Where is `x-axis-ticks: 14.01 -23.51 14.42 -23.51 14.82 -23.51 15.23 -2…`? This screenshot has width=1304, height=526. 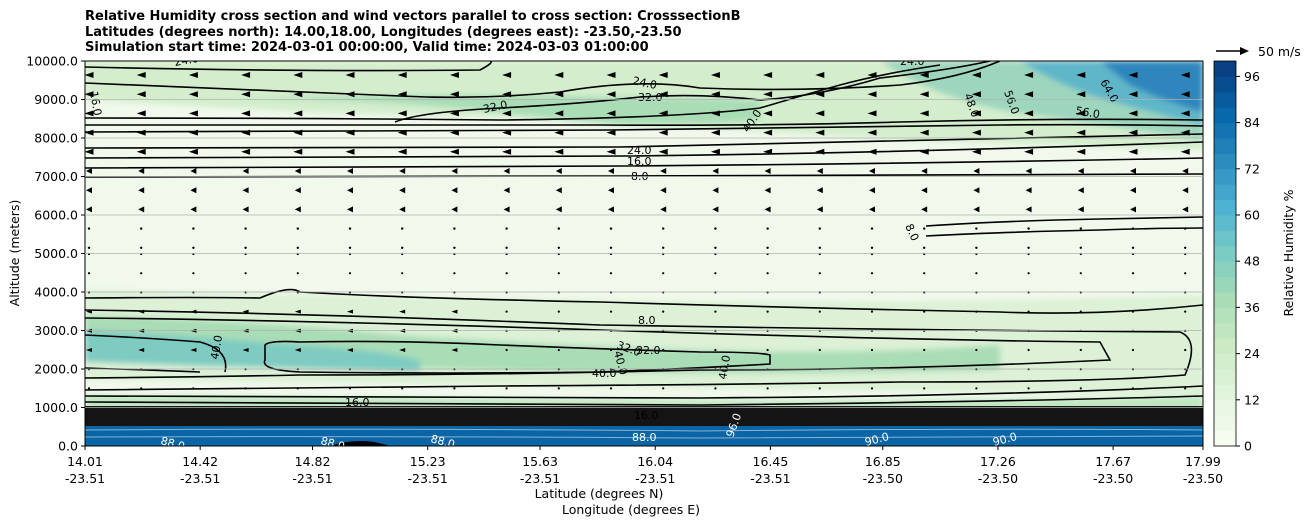 x-axis-ticks: 14.01 -23.51 14.42 -23.51 14.82 -23.51 15.23 -2… is located at coordinates (644, 466).